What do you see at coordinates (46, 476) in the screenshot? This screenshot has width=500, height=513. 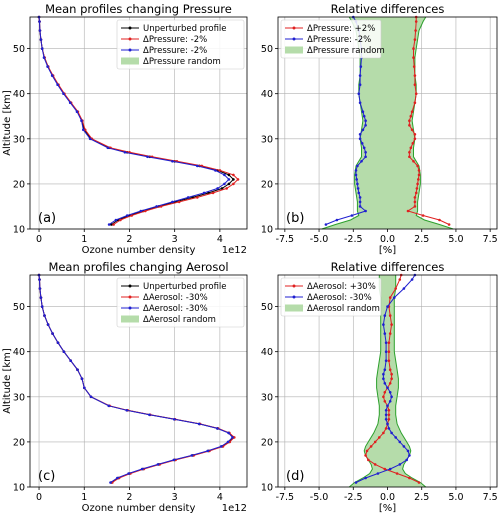 I see `panel-label: (c)` at bounding box center [46, 476].